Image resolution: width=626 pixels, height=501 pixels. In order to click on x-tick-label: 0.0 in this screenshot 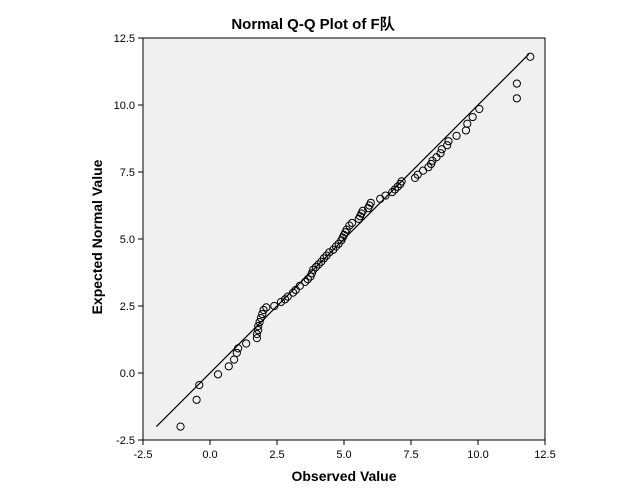, I will do `click(209, 455)`.